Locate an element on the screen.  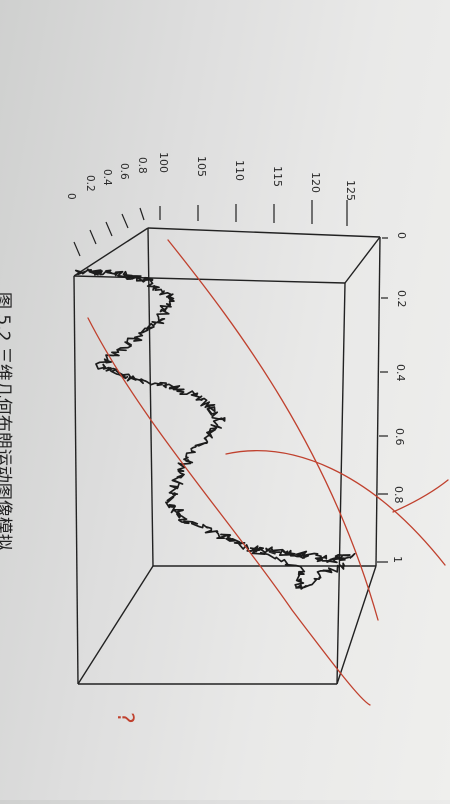
z-tick-label: 105 is located at coordinates (201, 166).